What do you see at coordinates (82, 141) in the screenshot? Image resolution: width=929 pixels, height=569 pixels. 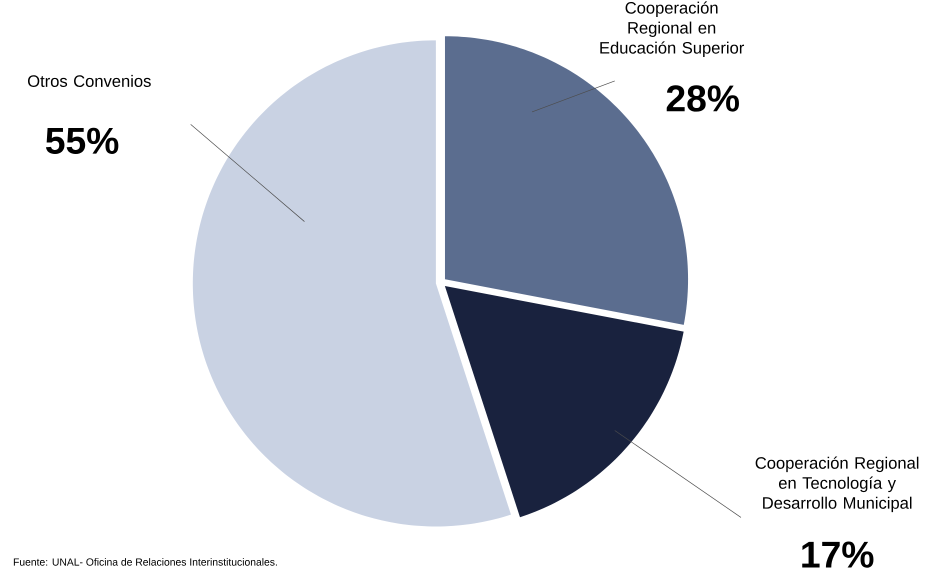 I see `data-label: 55%` at bounding box center [82, 141].